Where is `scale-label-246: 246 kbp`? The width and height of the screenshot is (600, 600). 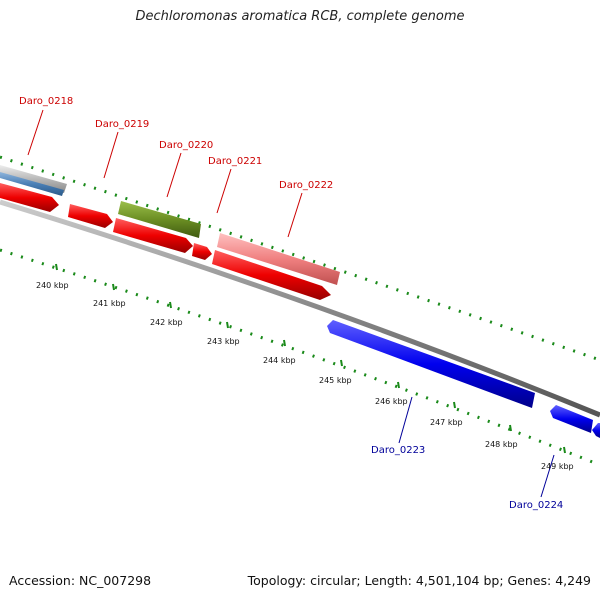 scale-label-246: 246 kbp is located at coordinates (391, 401).